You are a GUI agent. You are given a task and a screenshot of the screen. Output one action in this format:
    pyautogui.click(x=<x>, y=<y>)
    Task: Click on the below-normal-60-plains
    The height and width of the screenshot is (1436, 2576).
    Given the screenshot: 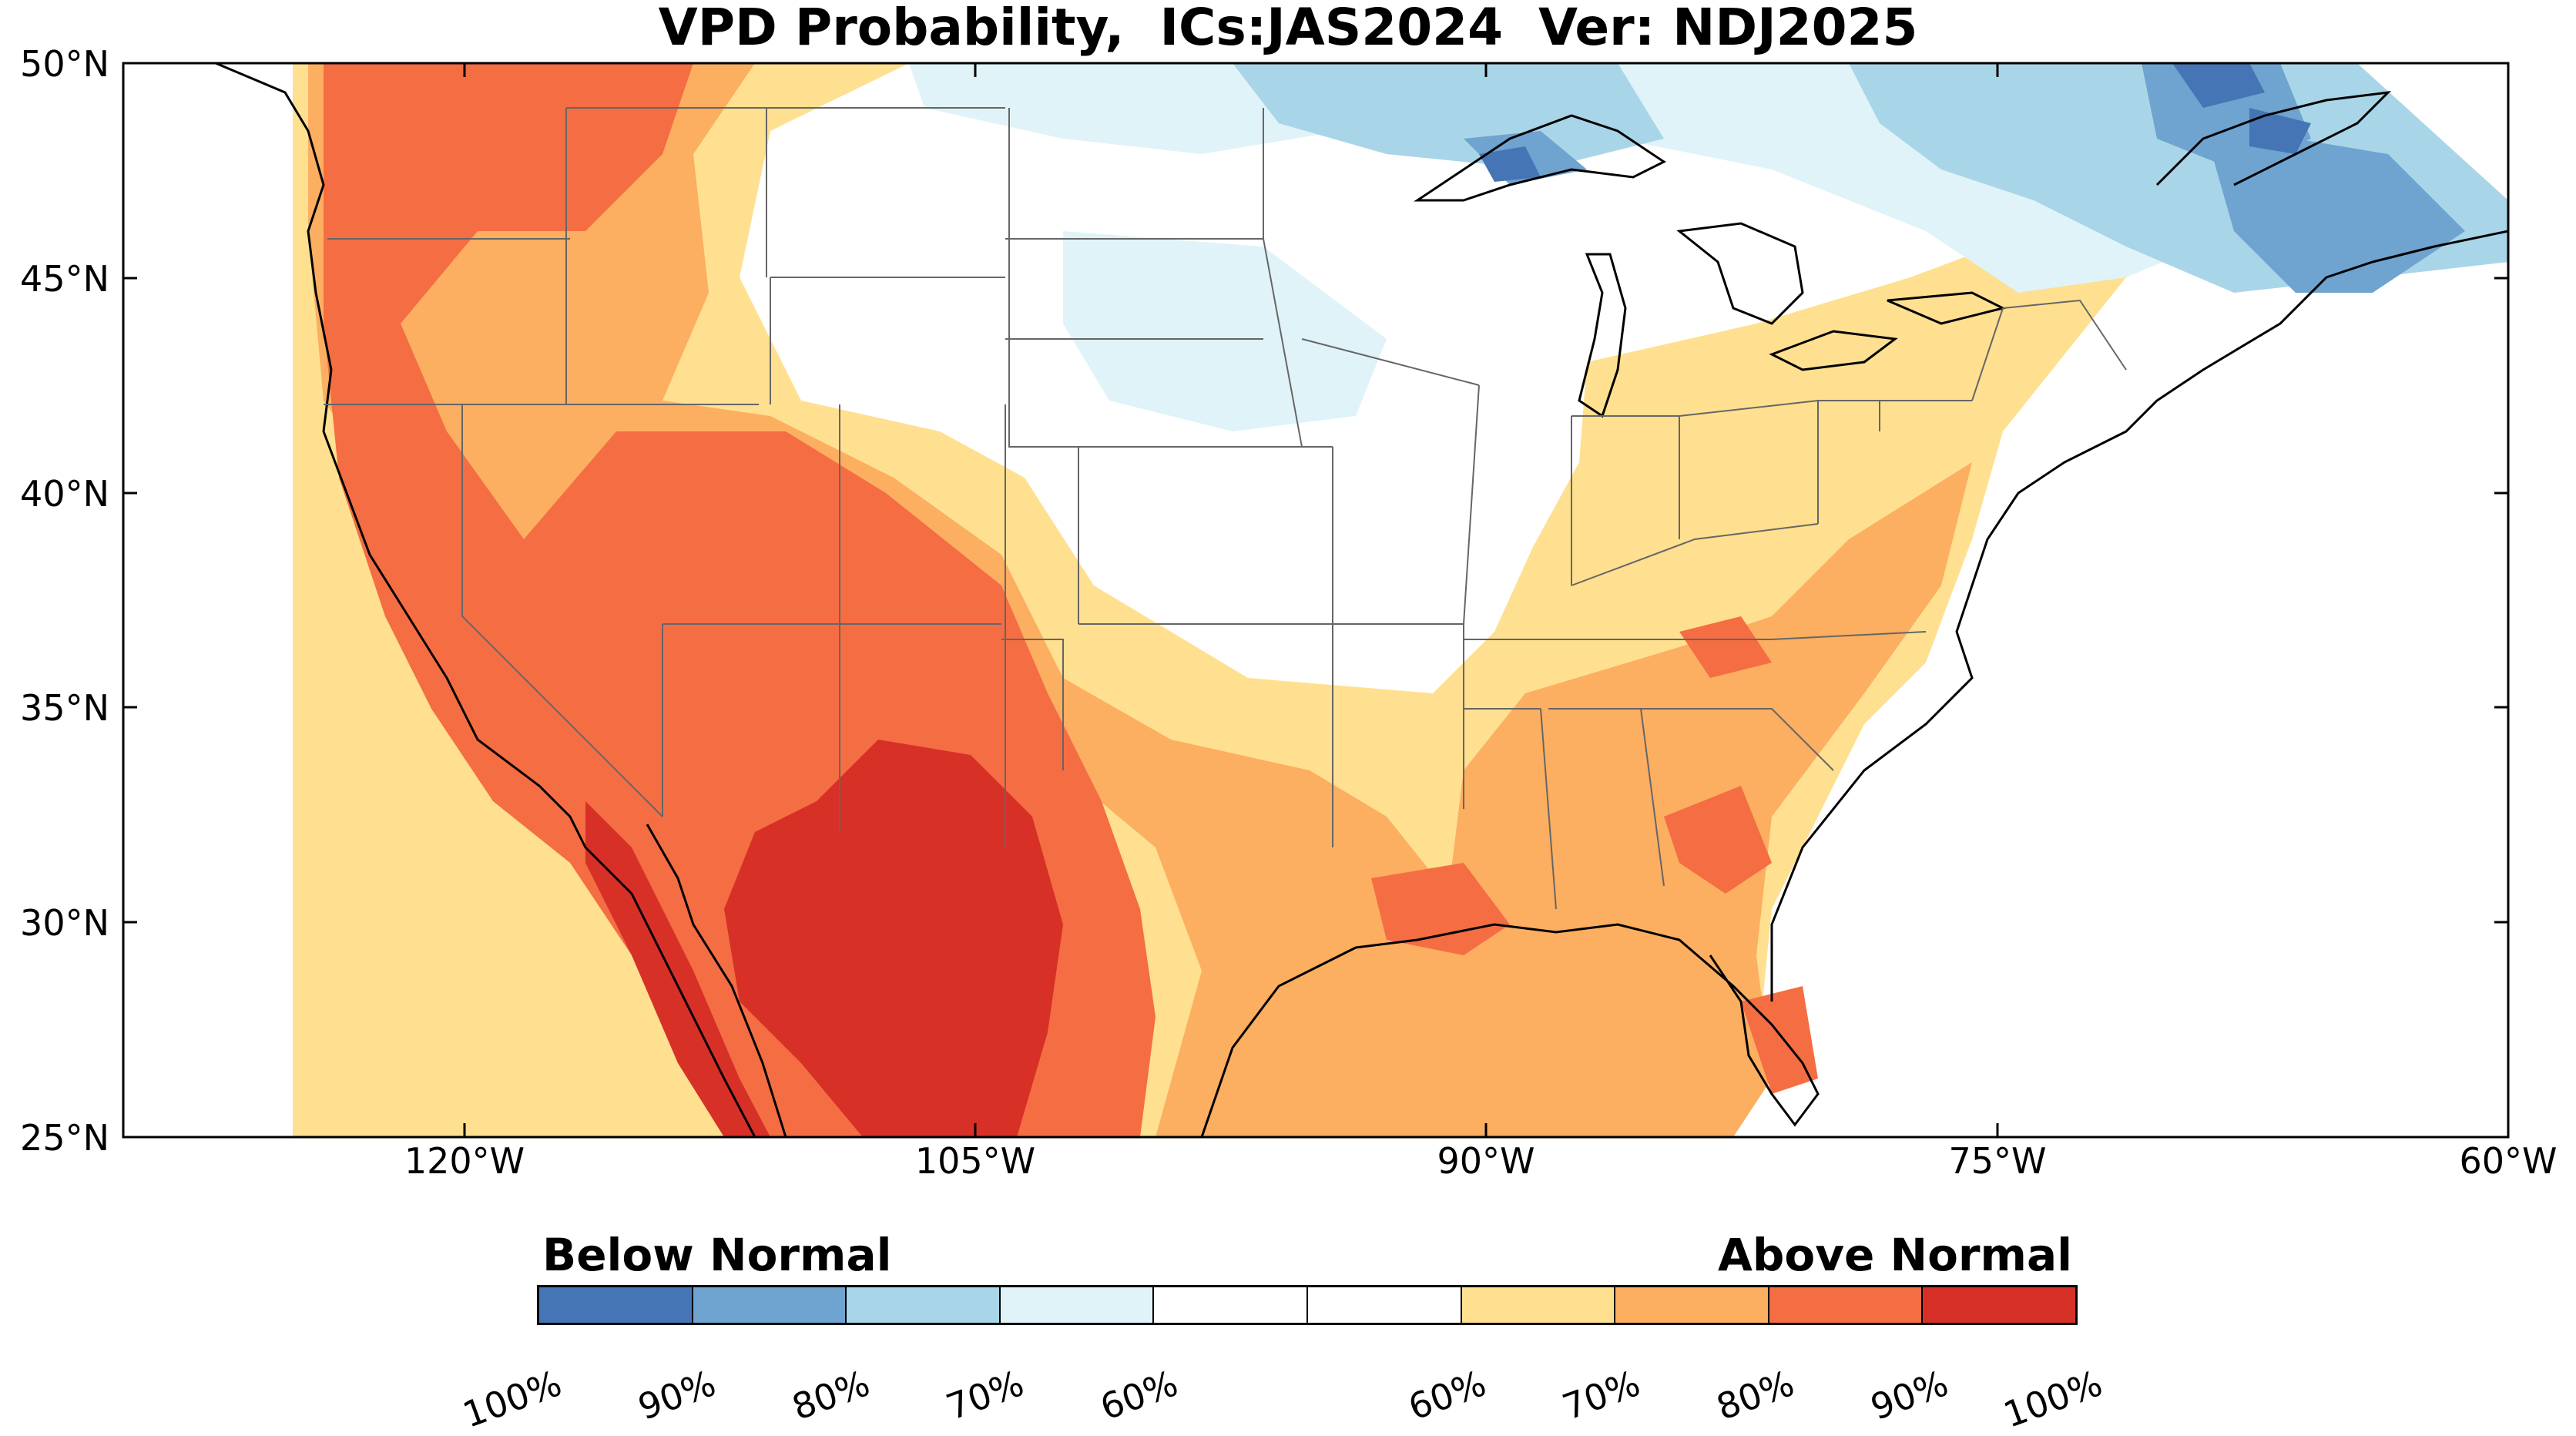 What is the action you would take?
    pyautogui.click(x=1225, y=331)
    